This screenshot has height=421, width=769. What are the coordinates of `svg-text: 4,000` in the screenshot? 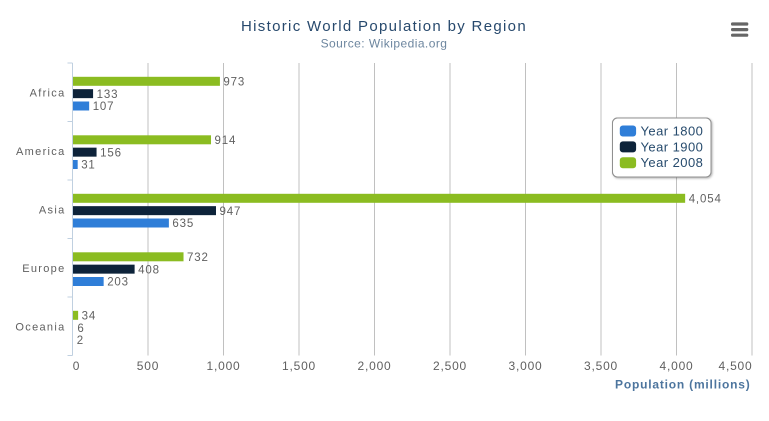 It's located at (676, 366).